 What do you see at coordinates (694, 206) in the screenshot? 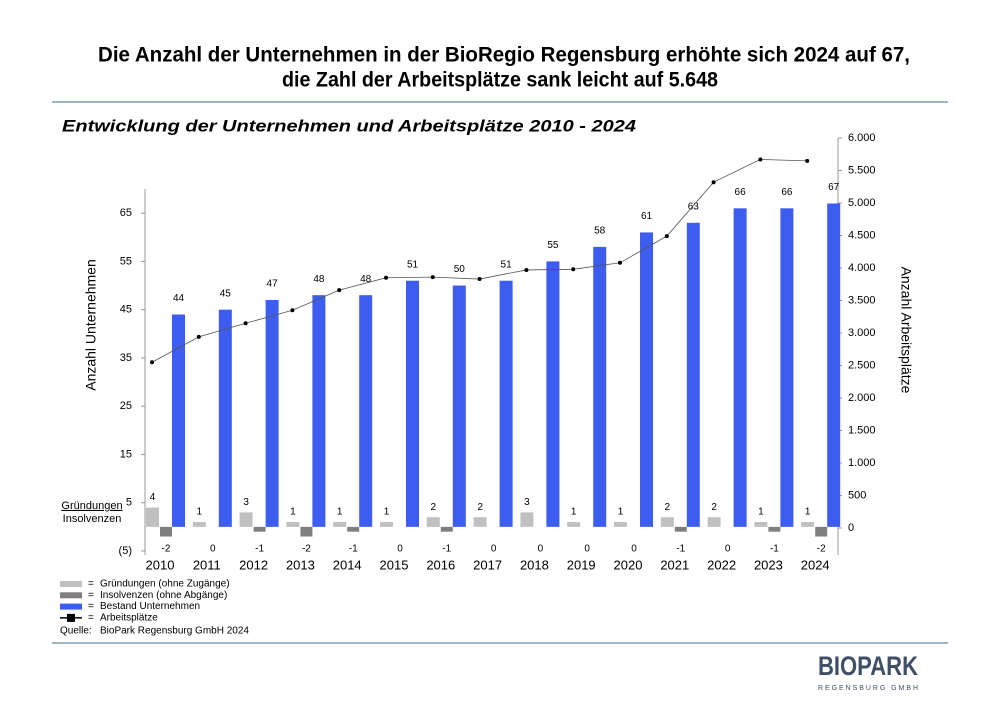
I see `data-label: 63` at bounding box center [694, 206].